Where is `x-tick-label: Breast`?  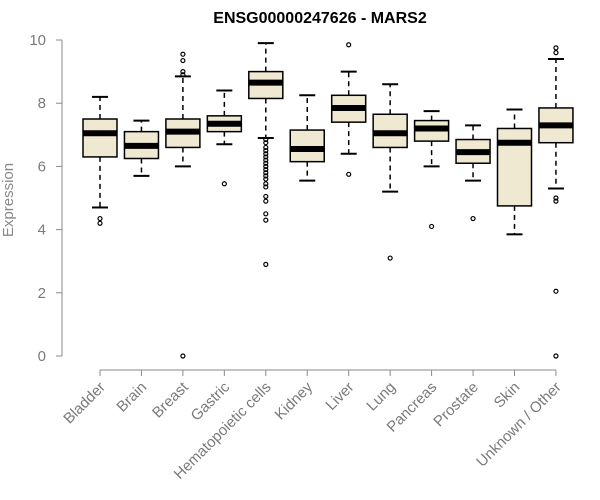 x-tick-label: Breast is located at coordinates (170, 399).